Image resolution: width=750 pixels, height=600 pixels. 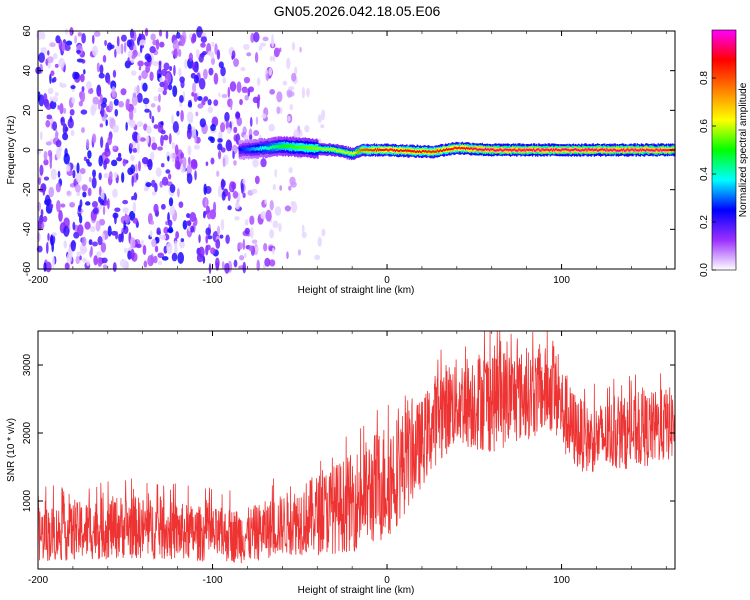 I want to click on spectrogram-ylabel: Frequency (Hz), so click(x=11, y=150).